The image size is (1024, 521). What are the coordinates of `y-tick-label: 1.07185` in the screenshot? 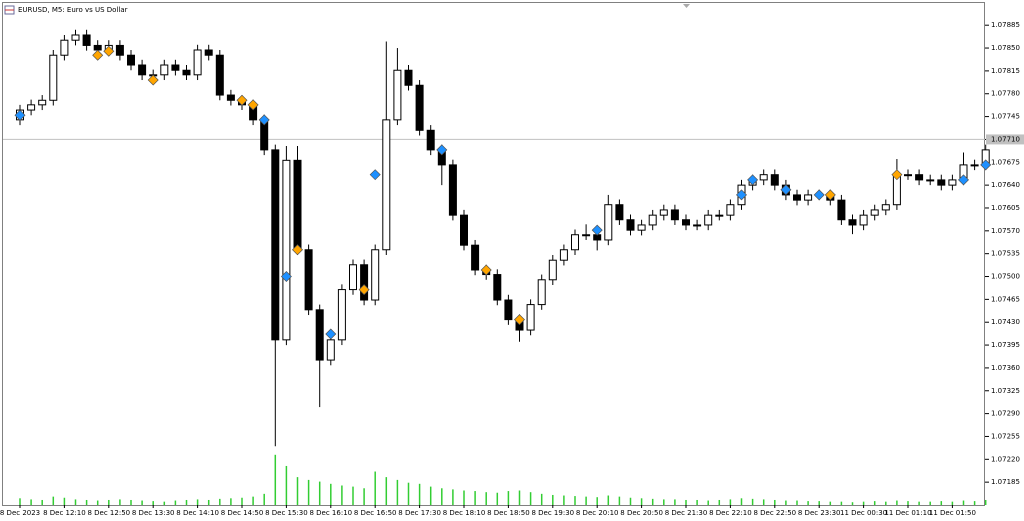 It's located at (1005, 482).